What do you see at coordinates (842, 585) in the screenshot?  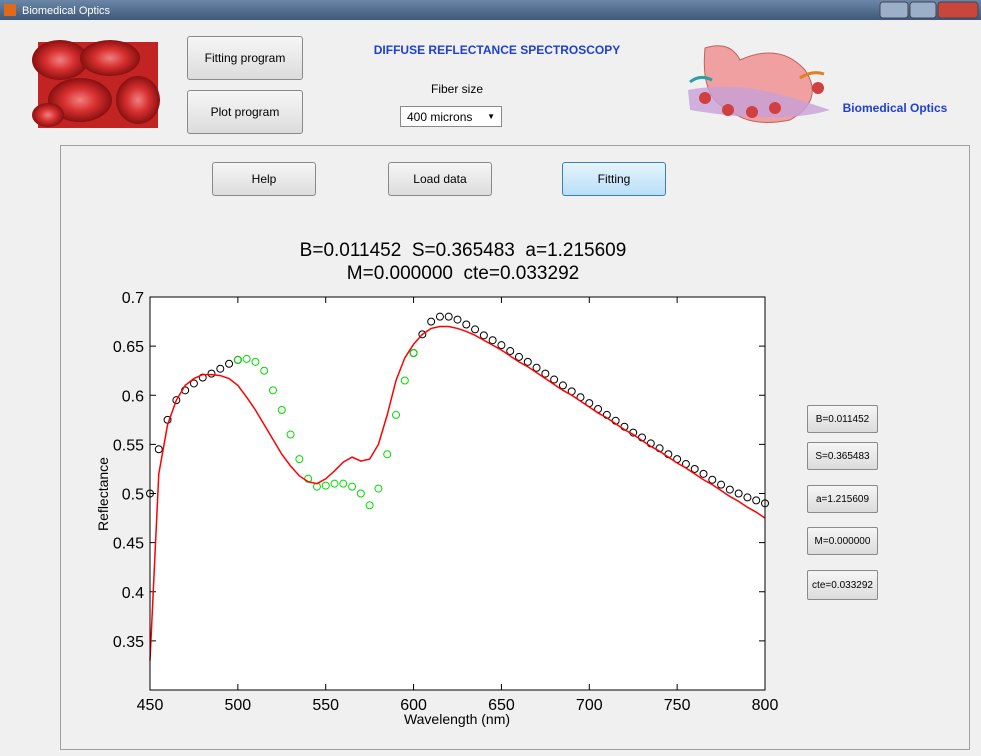 I see `result-cte: cte=0.033292` at bounding box center [842, 585].